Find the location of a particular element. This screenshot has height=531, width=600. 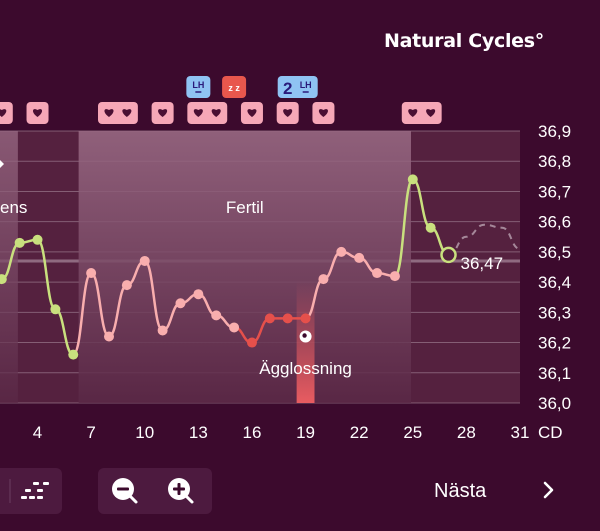

current-temp-label: 36,47 is located at coordinates (482, 263).